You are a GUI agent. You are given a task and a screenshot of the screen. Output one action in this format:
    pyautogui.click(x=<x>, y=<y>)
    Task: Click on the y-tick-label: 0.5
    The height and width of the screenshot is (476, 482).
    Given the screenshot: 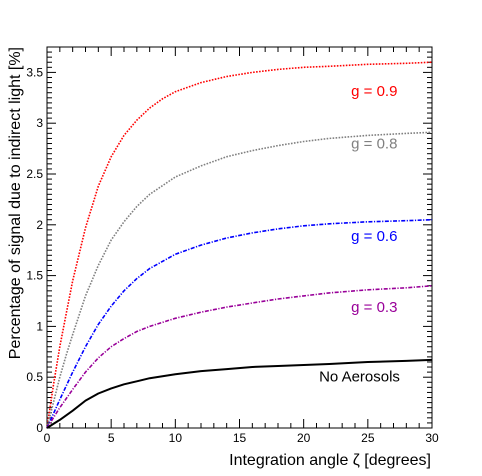 What is the action you would take?
    pyautogui.click(x=34, y=377)
    